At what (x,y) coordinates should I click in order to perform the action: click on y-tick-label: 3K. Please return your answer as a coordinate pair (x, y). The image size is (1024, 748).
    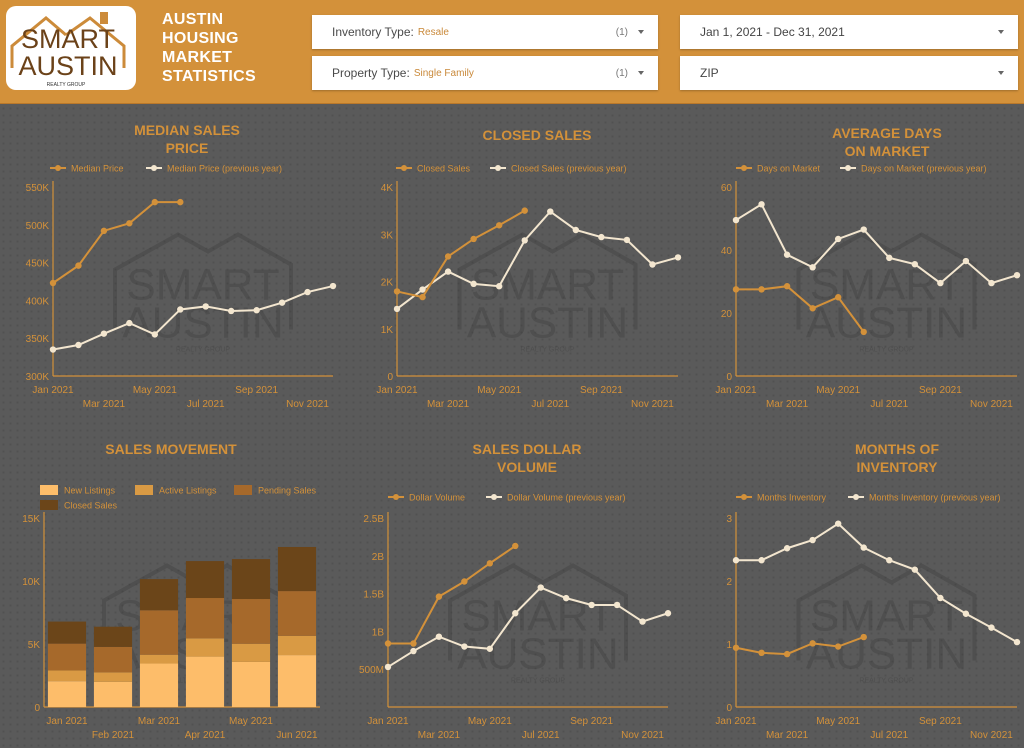
    Looking at the image, I should click on (387, 235).